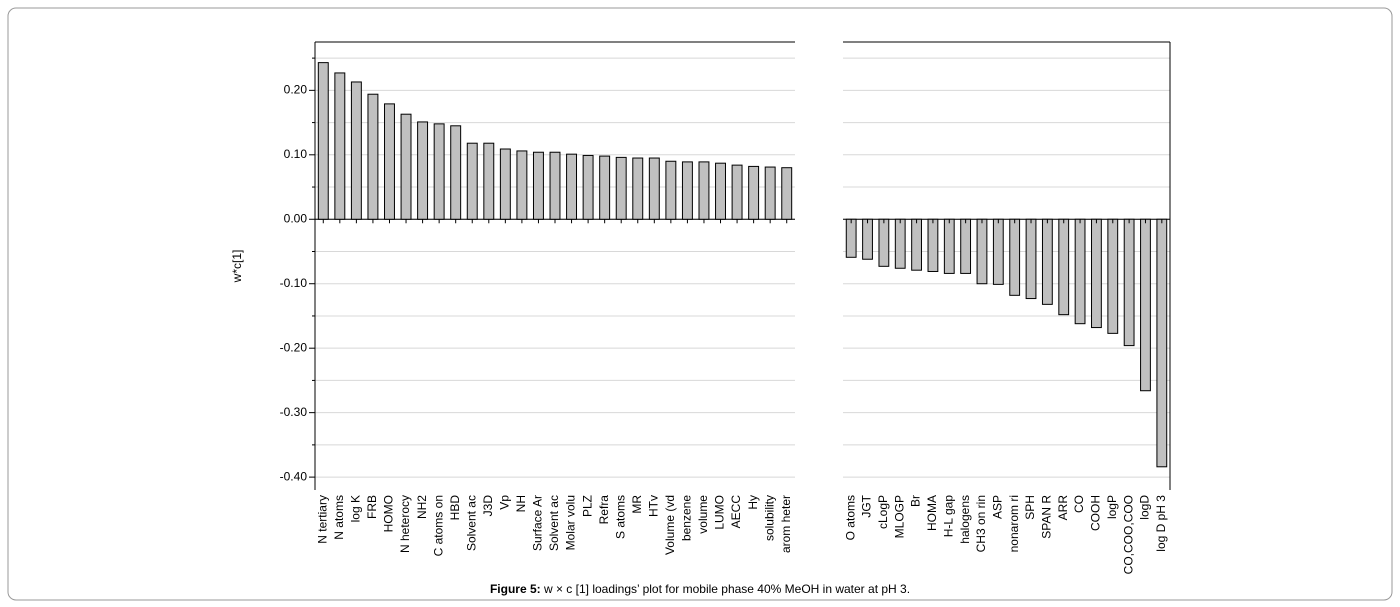 This screenshot has height=607, width=1400. Describe the element at coordinates (786, 524) in the screenshot. I see `x-tick-label: arom heter` at that location.